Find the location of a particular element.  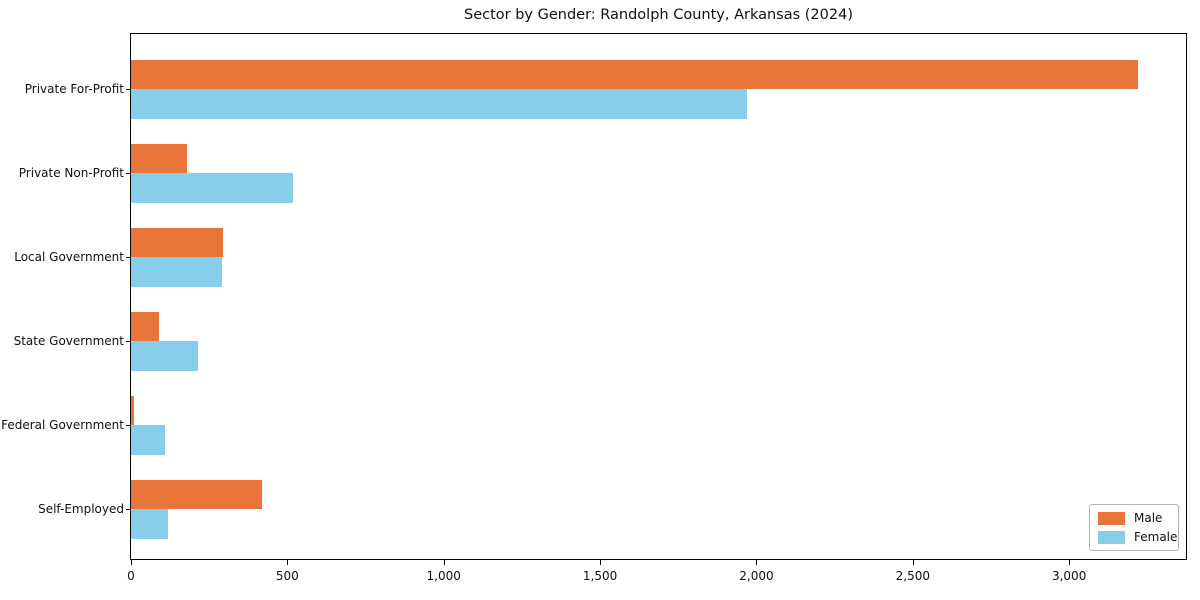

x-tick-label-2000: 2,000 is located at coordinates (756, 576).